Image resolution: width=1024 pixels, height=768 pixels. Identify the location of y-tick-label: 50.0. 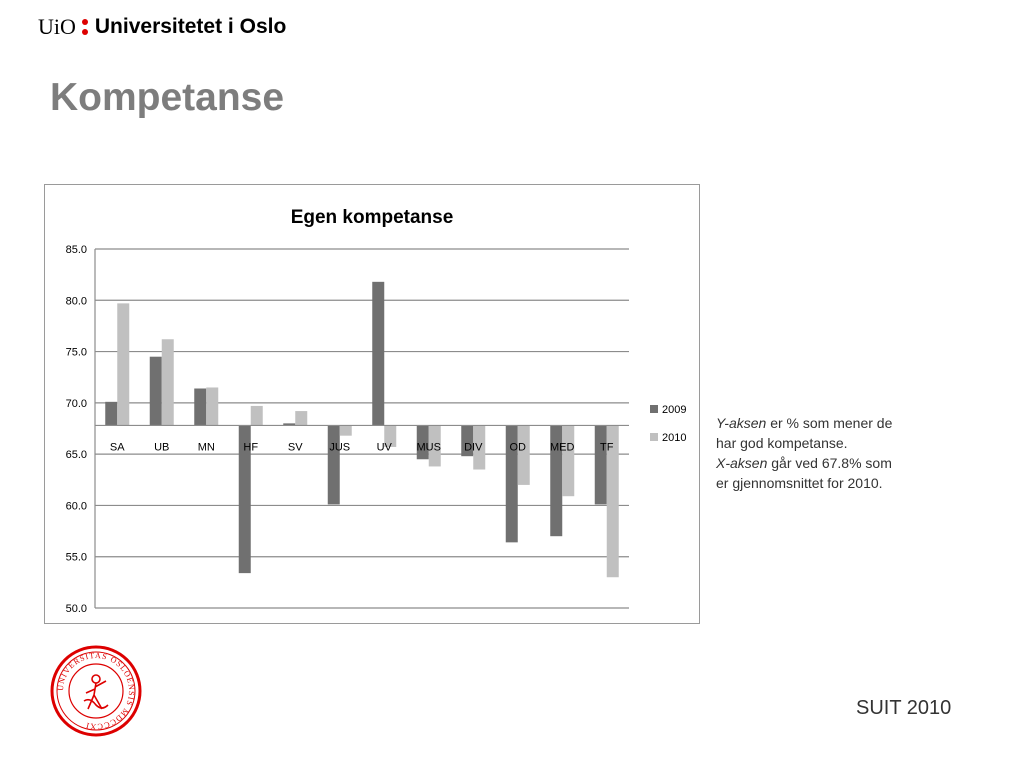
(76, 609).